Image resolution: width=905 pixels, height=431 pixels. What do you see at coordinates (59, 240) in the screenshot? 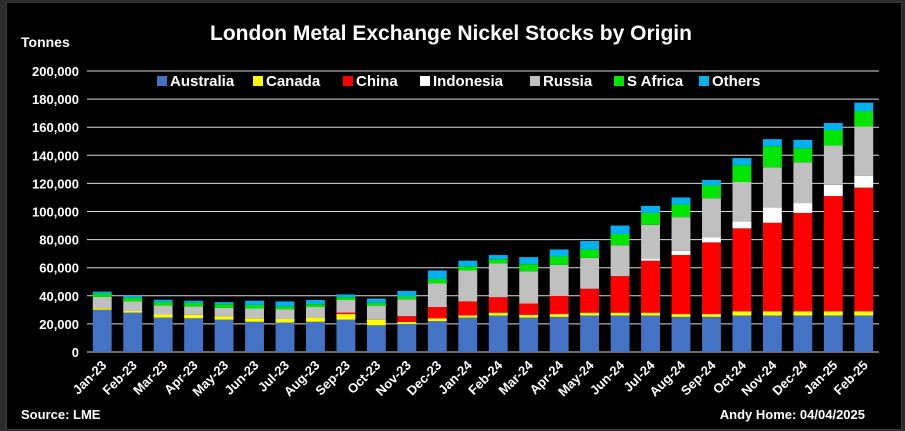
I see `y-tick-label: 80,000` at bounding box center [59, 240].